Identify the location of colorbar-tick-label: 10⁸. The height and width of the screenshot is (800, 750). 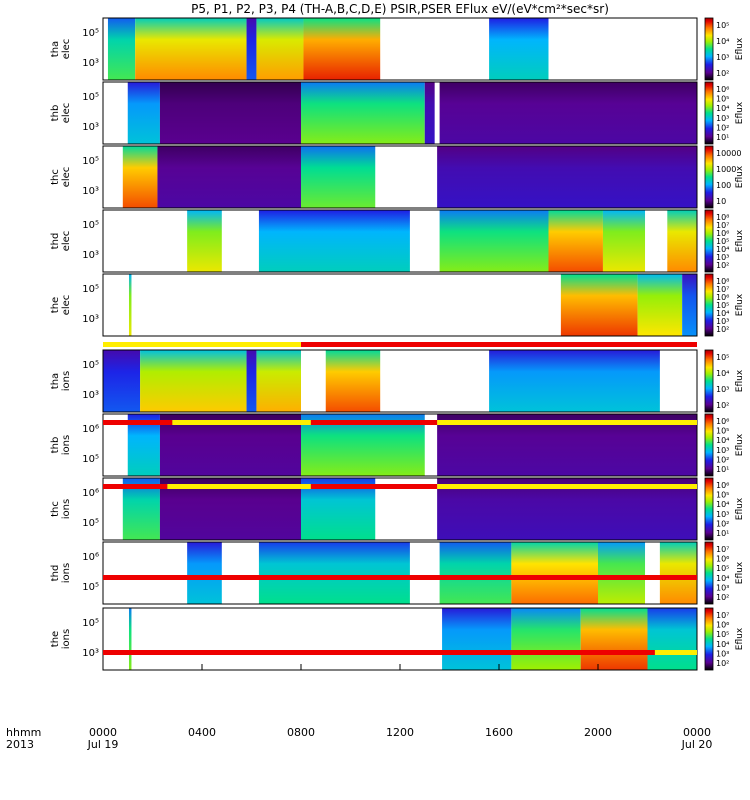
(722, 217).